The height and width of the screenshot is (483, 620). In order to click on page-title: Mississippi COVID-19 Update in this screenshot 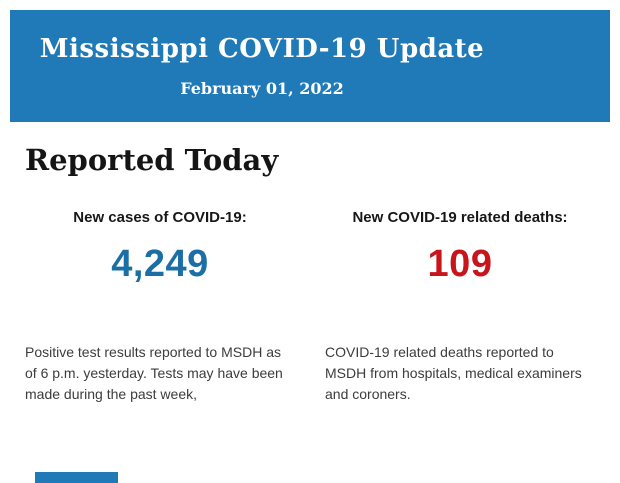, I will do `click(262, 49)`.